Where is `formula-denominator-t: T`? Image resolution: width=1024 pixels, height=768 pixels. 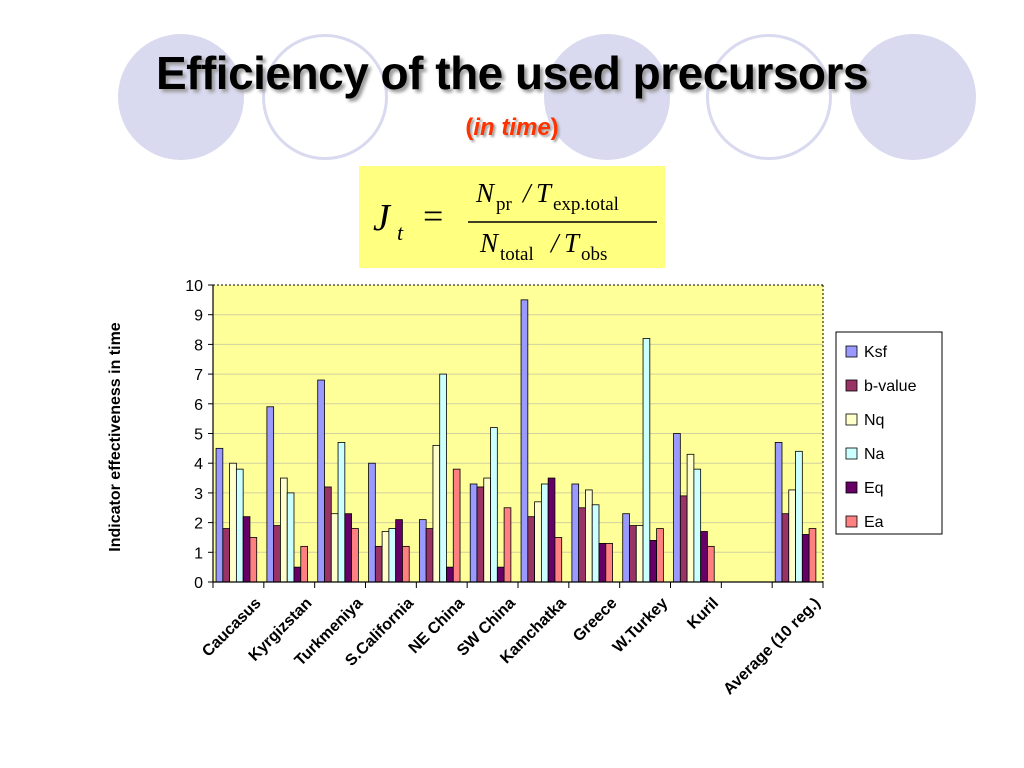
formula-denominator-t: T is located at coordinates (572, 243).